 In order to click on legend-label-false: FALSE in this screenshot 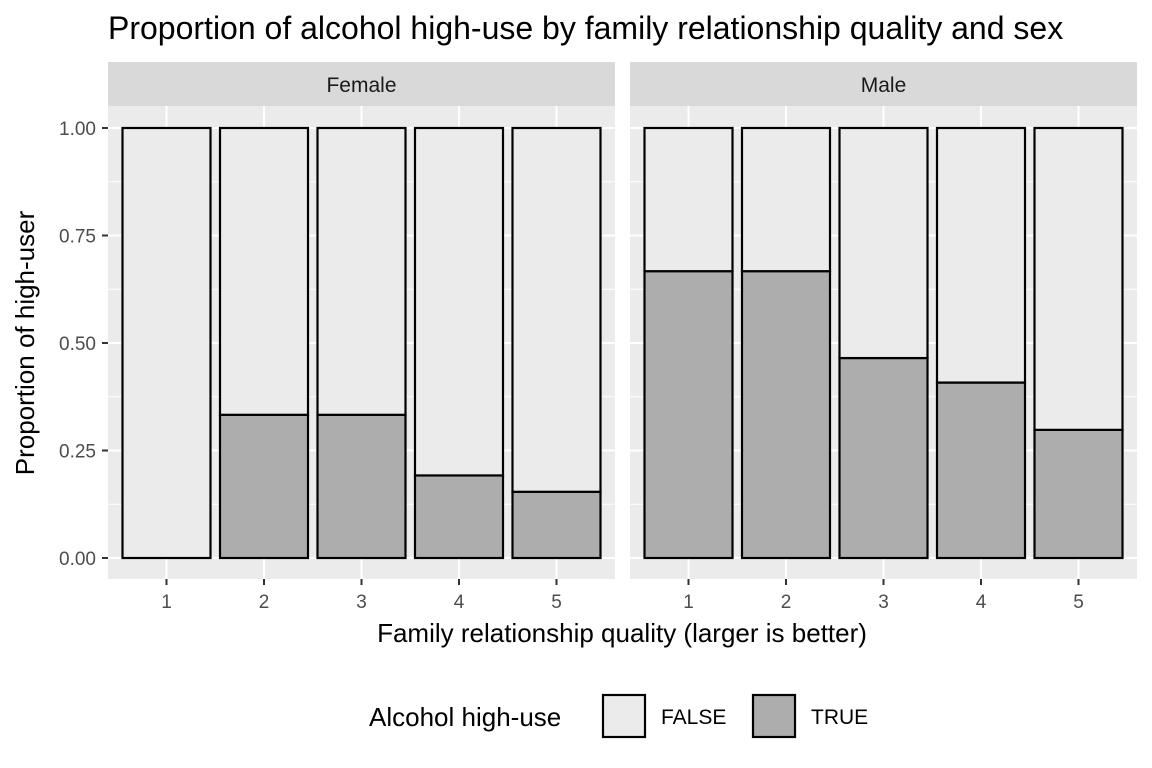, I will do `click(693, 717)`.